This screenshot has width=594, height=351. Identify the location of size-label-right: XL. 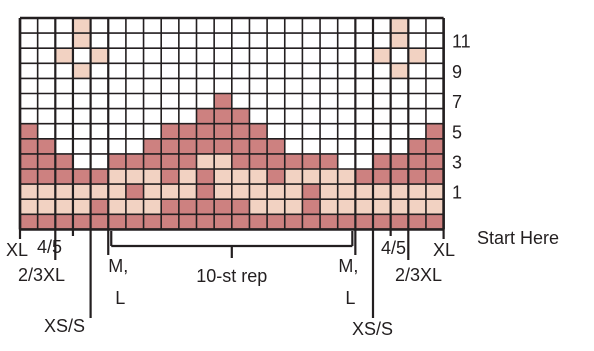
(444, 250).